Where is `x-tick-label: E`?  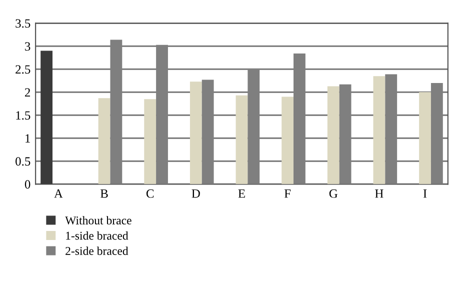 x-tick-label: E is located at coordinates (241, 194).